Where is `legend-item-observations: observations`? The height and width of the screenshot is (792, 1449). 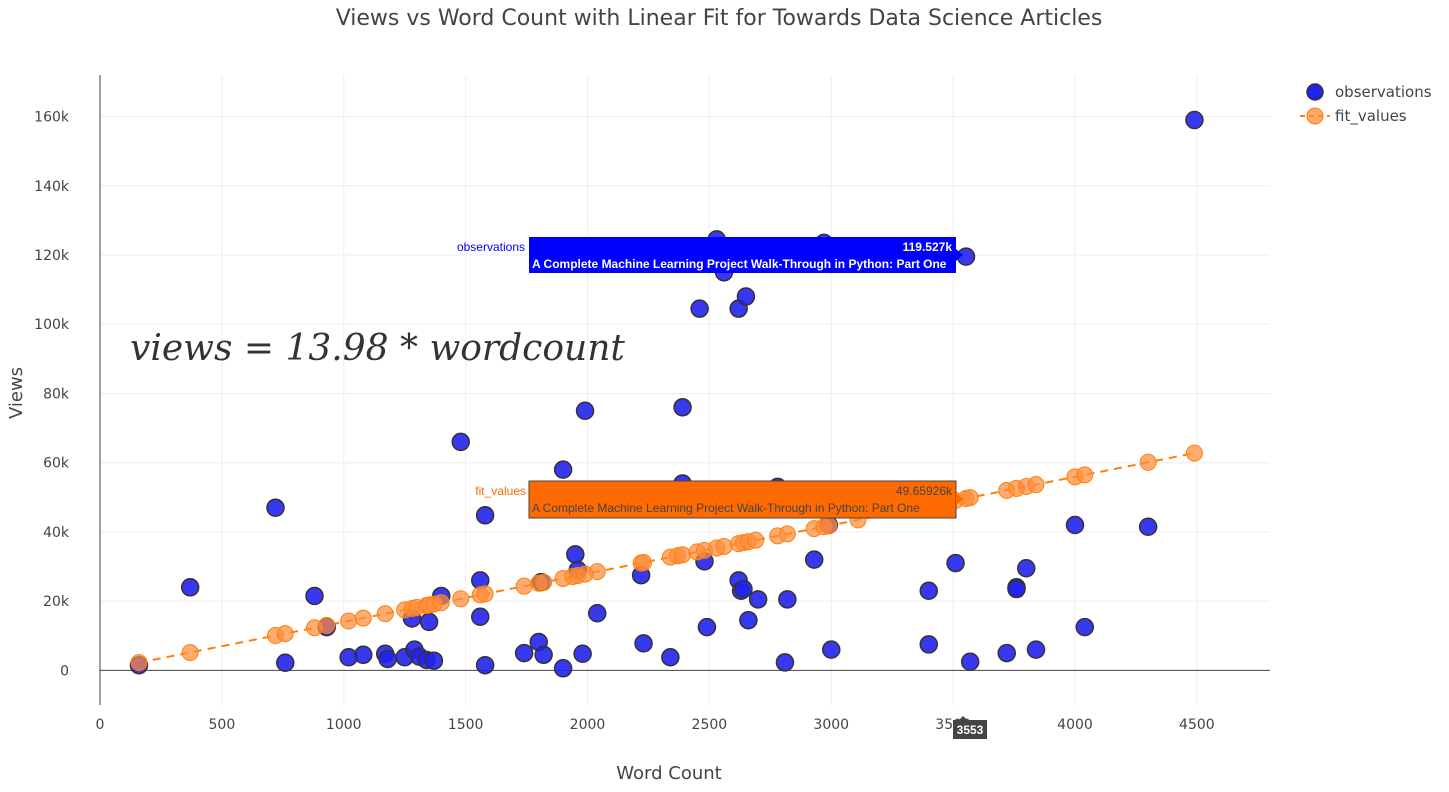 legend-item-observations: observations is located at coordinates (1369, 92).